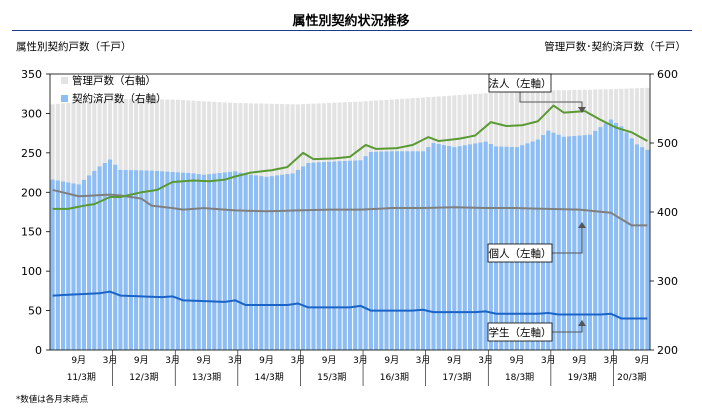  What do you see at coordinates (615, 47) in the screenshot?
I see `right-axis-unit: 管理戸数･契約済戸数（千戸）` at bounding box center [615, 47].